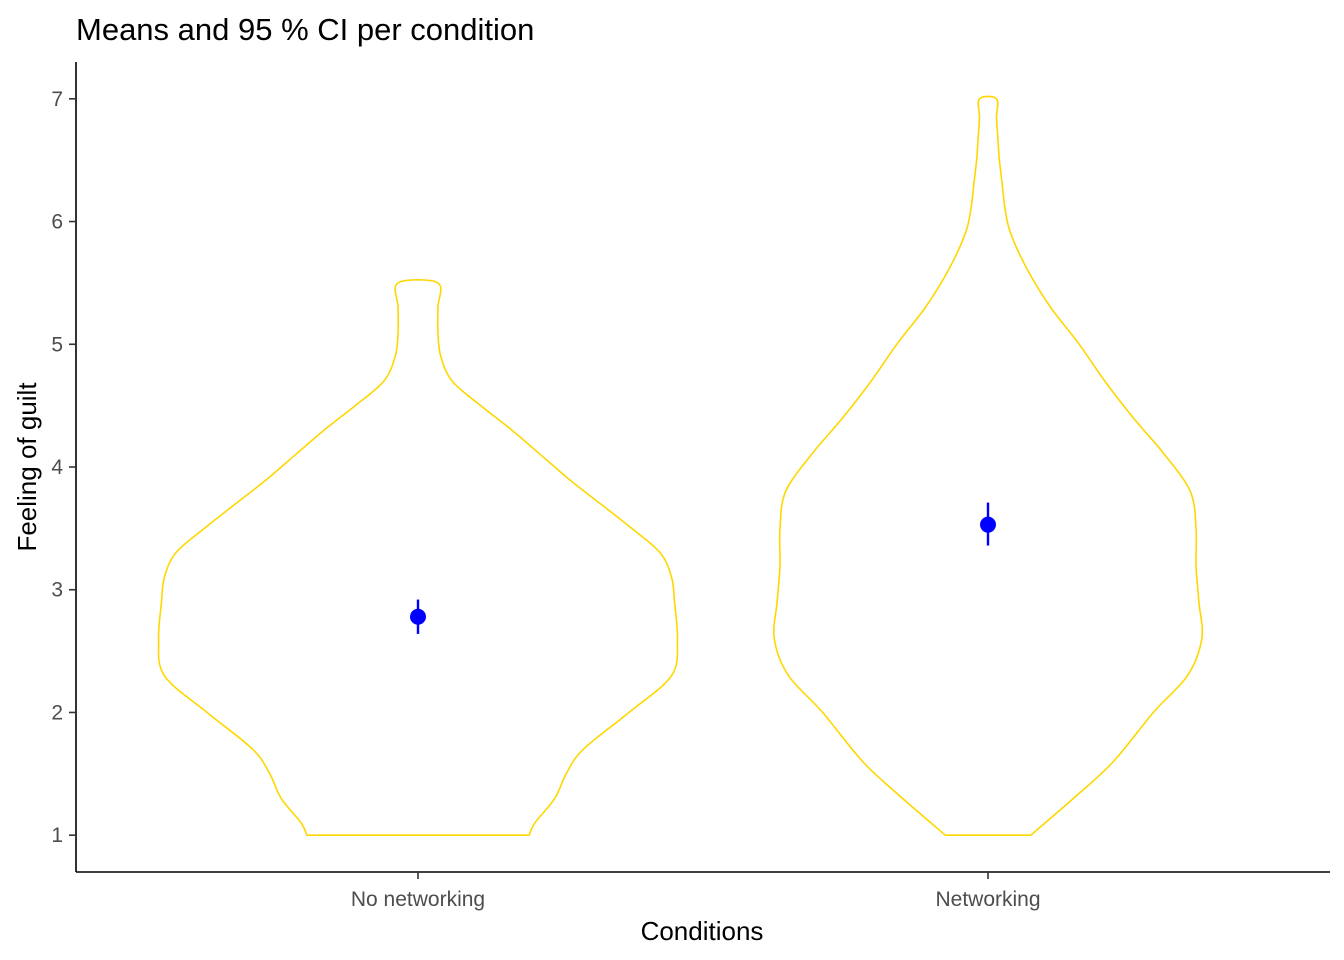 The image size is (1344, 960). Describe the element at coordinates (57, 467) in the screenshot. I see `y-tick-label: 4` at that location.